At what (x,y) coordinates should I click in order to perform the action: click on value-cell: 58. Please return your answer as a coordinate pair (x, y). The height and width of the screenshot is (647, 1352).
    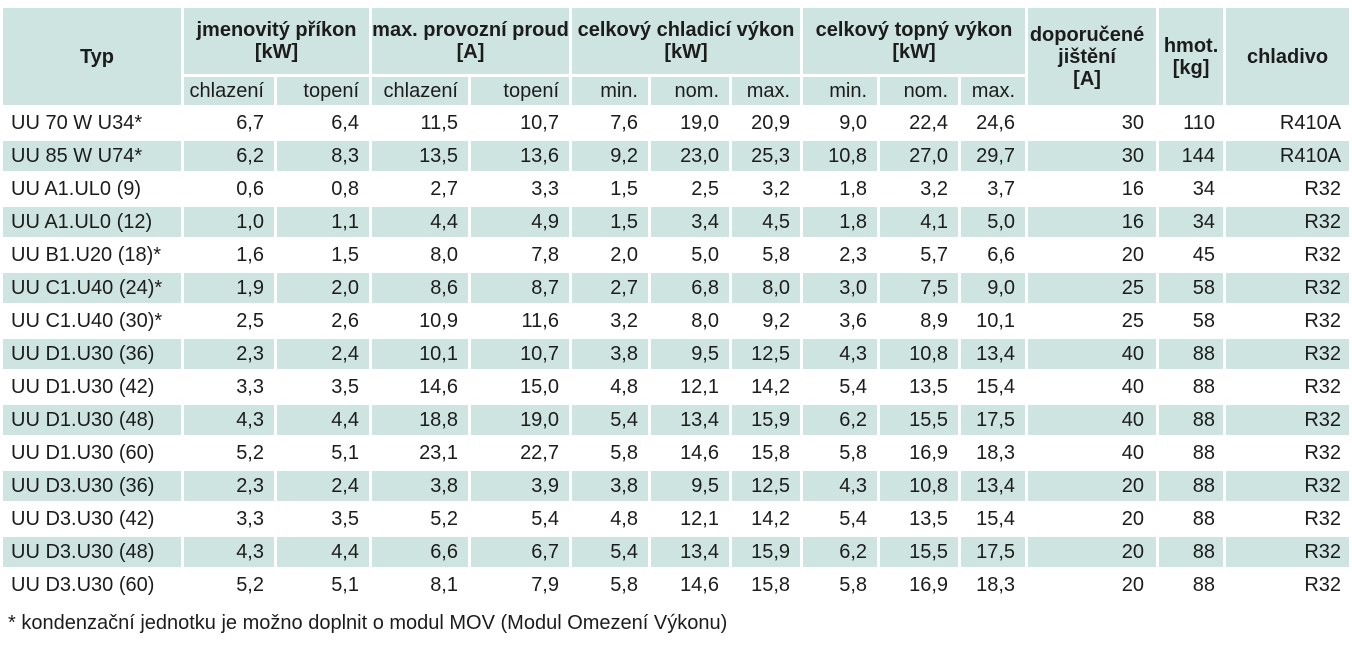
    Looking at the image, I should click on (1191, 288).